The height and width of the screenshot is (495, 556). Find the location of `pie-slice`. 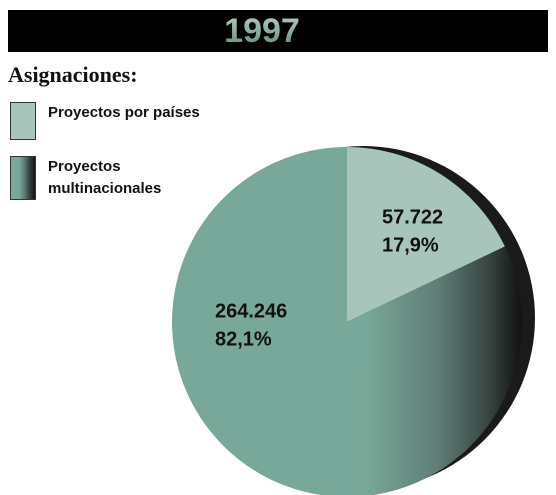

pie-slice is located at coordinates (426, 234).